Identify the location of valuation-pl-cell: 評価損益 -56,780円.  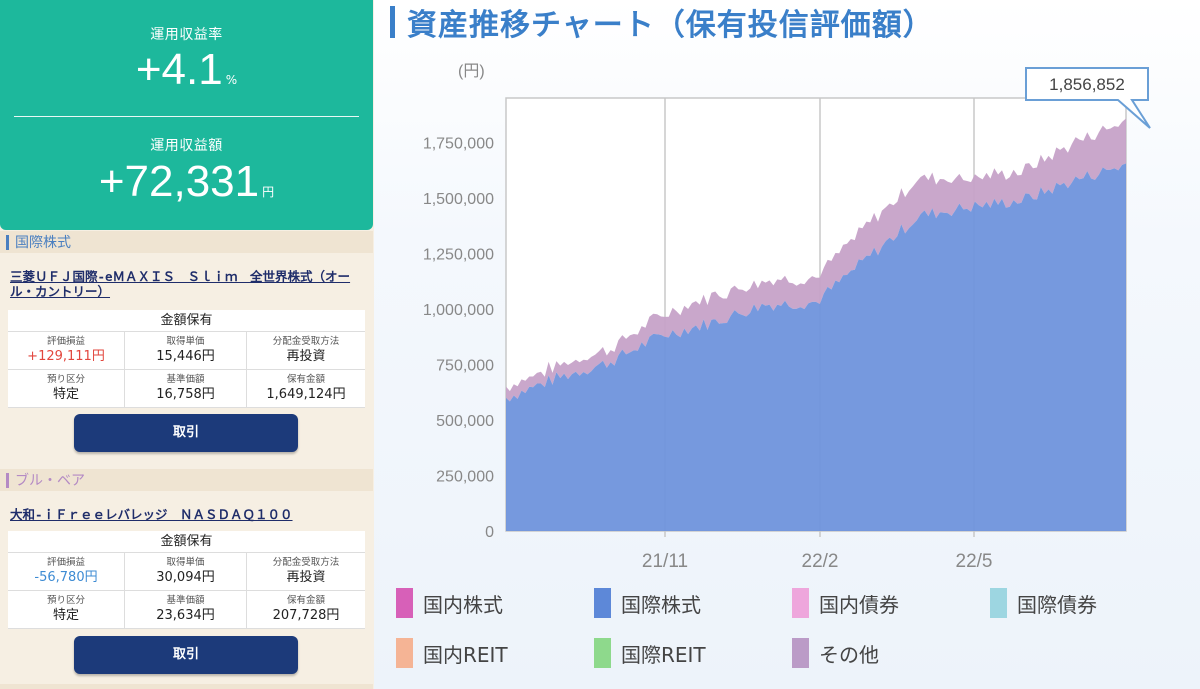
(66, 572).